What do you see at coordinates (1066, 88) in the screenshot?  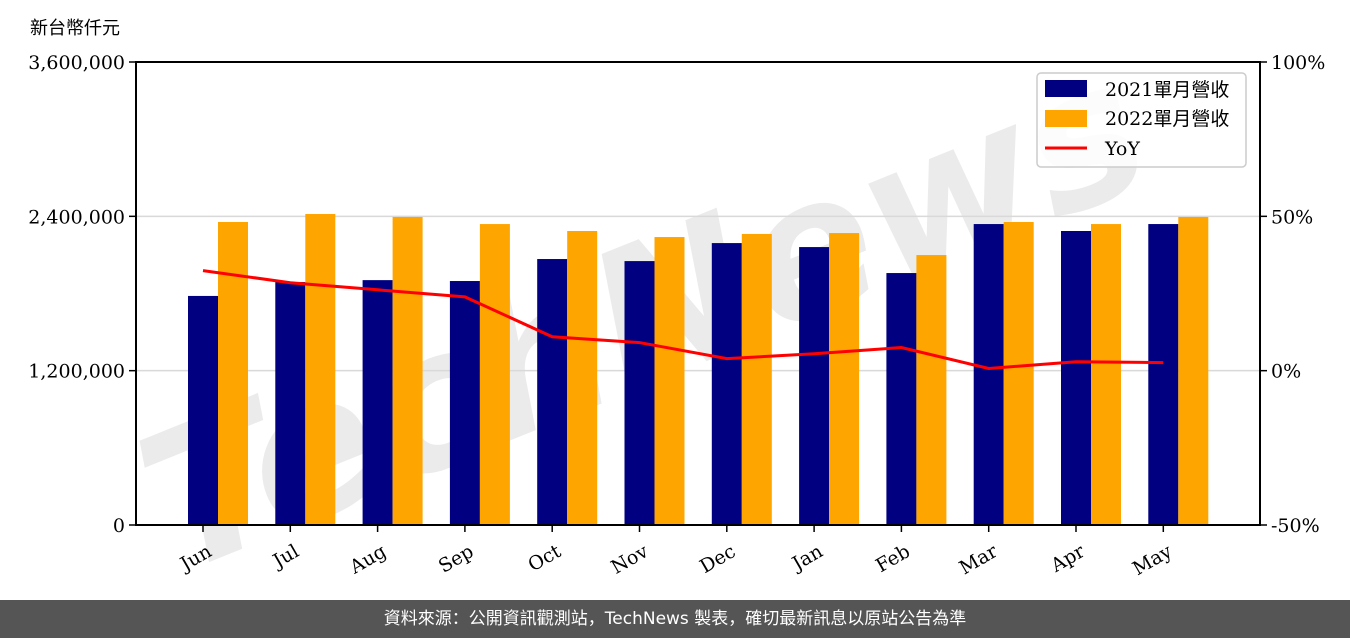 I see `legend-swatch-2021` at bounding box center [1066, 88].